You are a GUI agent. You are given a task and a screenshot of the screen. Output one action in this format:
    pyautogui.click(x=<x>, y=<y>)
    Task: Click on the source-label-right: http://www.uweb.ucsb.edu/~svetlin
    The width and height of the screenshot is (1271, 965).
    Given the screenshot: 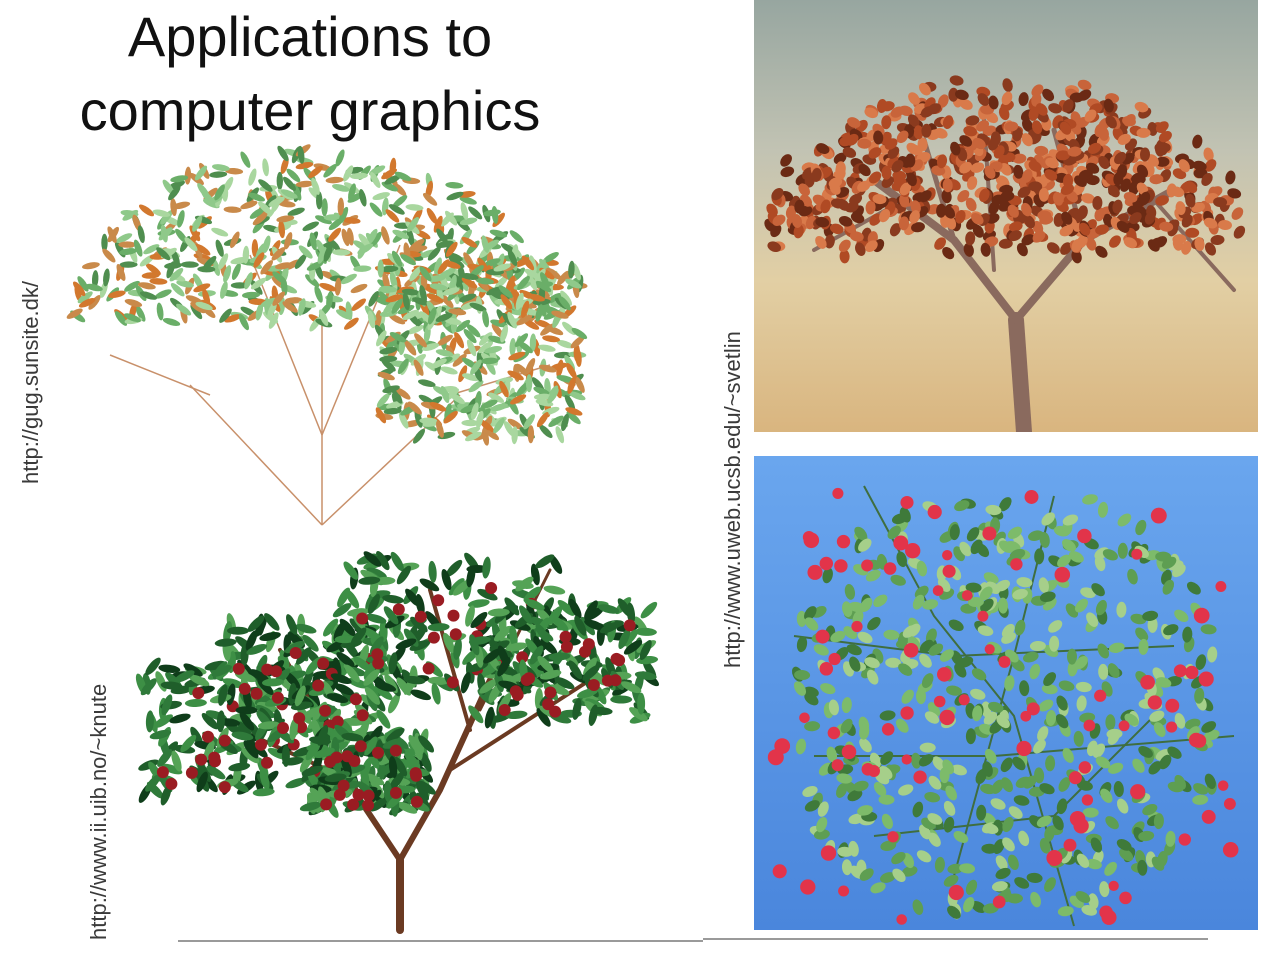 What is the action you would take?
    pyautogui.click(x=732, y=499)
    